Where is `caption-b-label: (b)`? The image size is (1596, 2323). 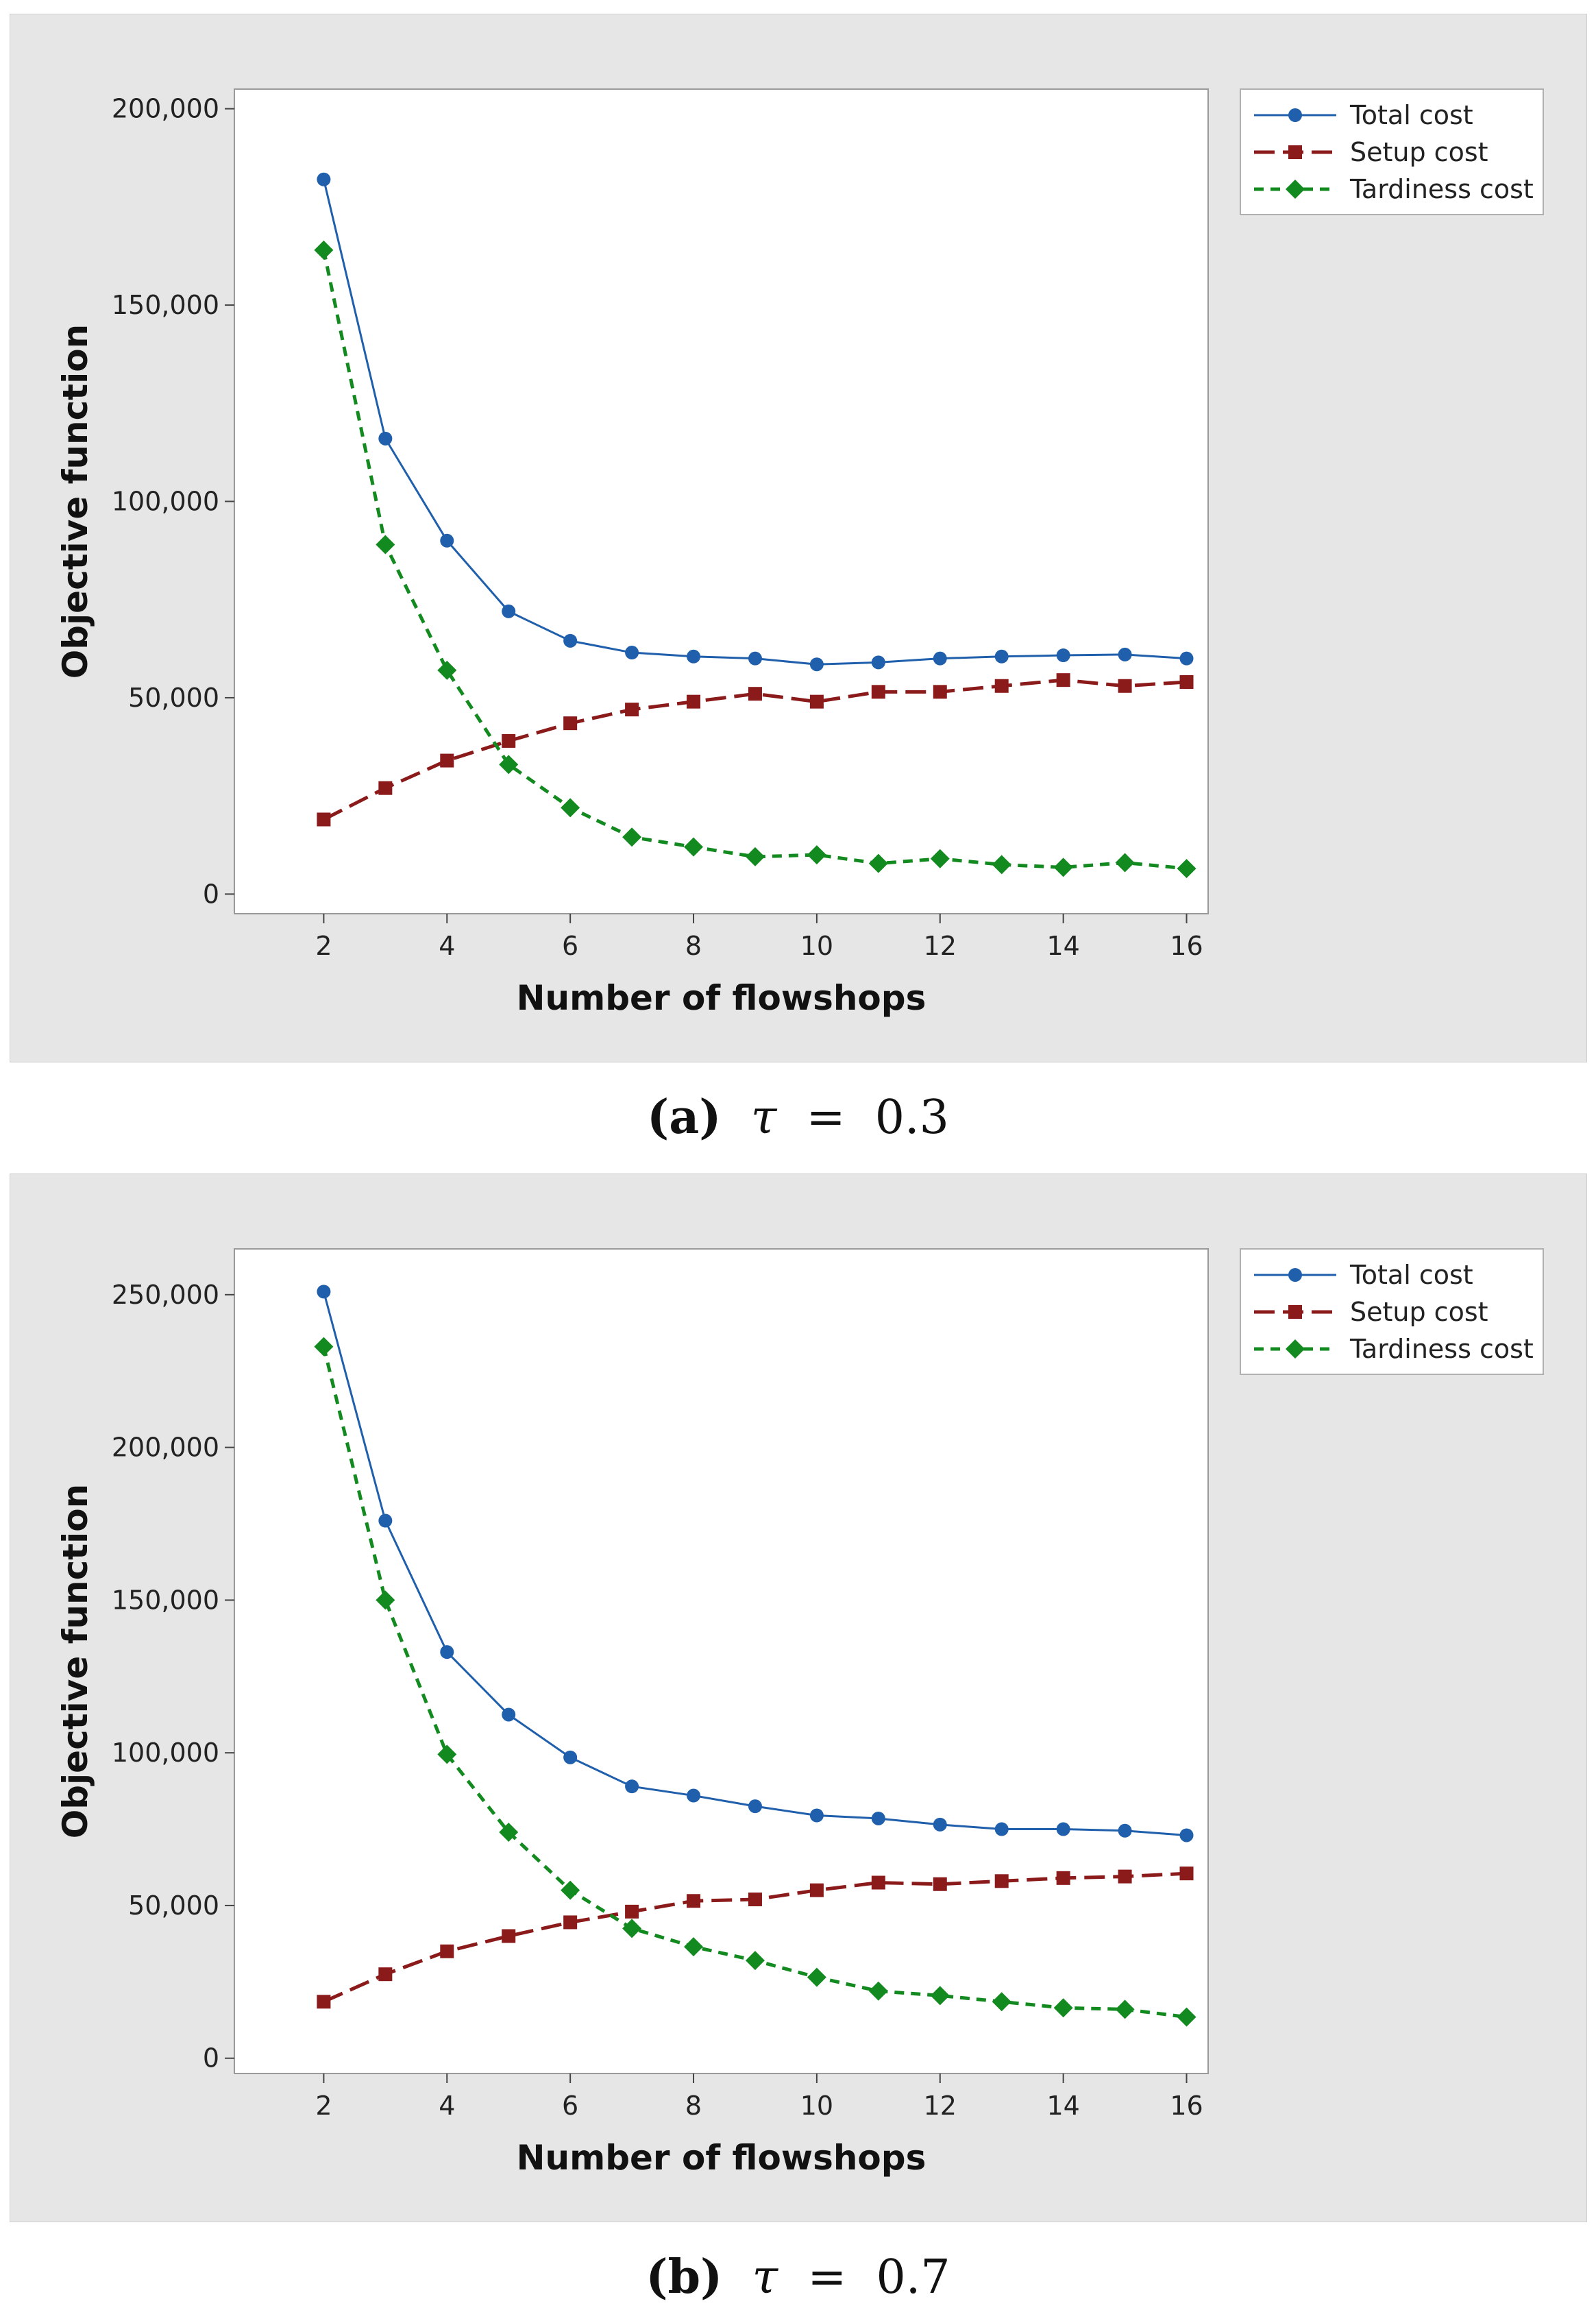
caption-b-label: (b) is located at coordinates (684, 2277).